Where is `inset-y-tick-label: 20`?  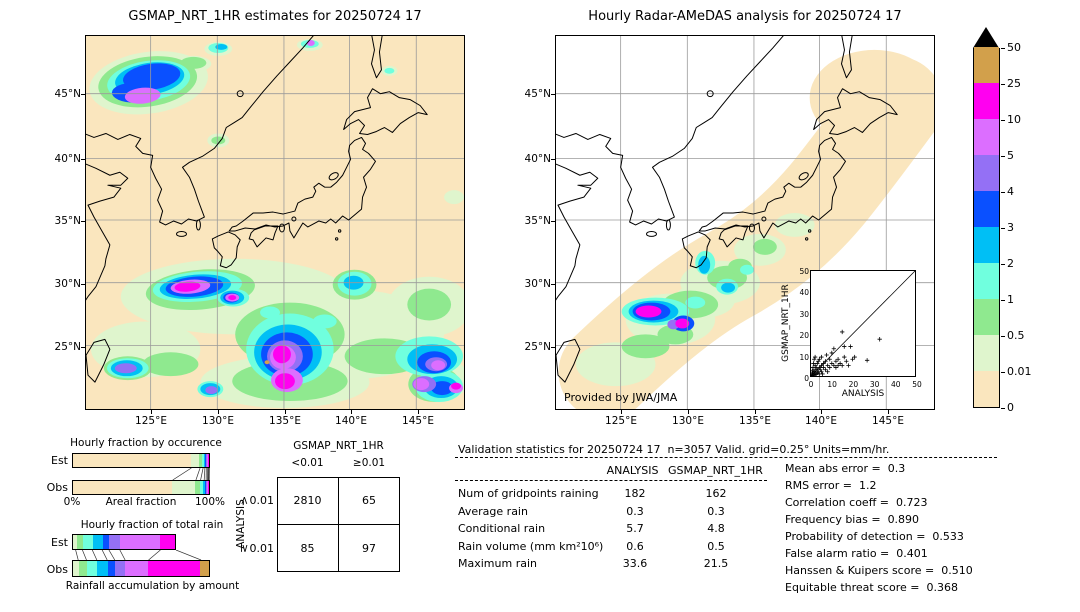 inset-y-tick-label: 20 is located at coordinates (804, 336).